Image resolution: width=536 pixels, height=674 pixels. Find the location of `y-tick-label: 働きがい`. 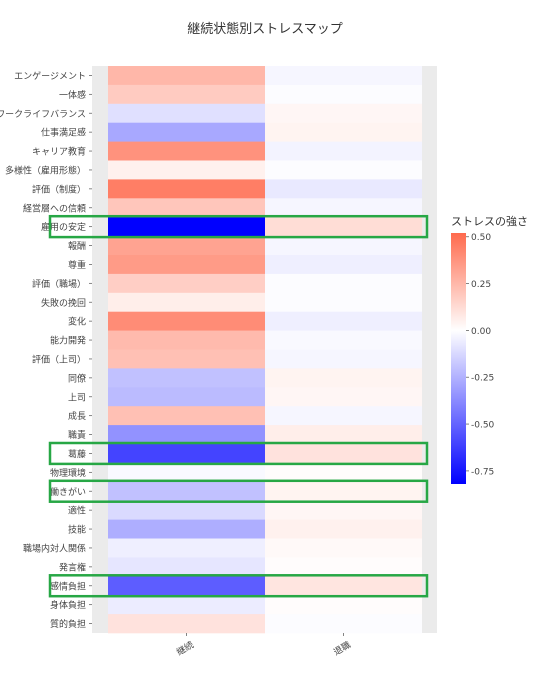

y-tick-label: 働きがい is located at coordinates (68, 492).